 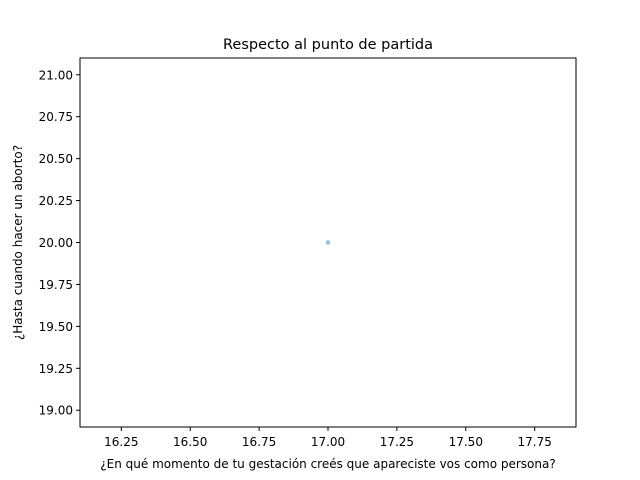 I want to click on y-tick-label: 19.00, so click(x=56, y=411).